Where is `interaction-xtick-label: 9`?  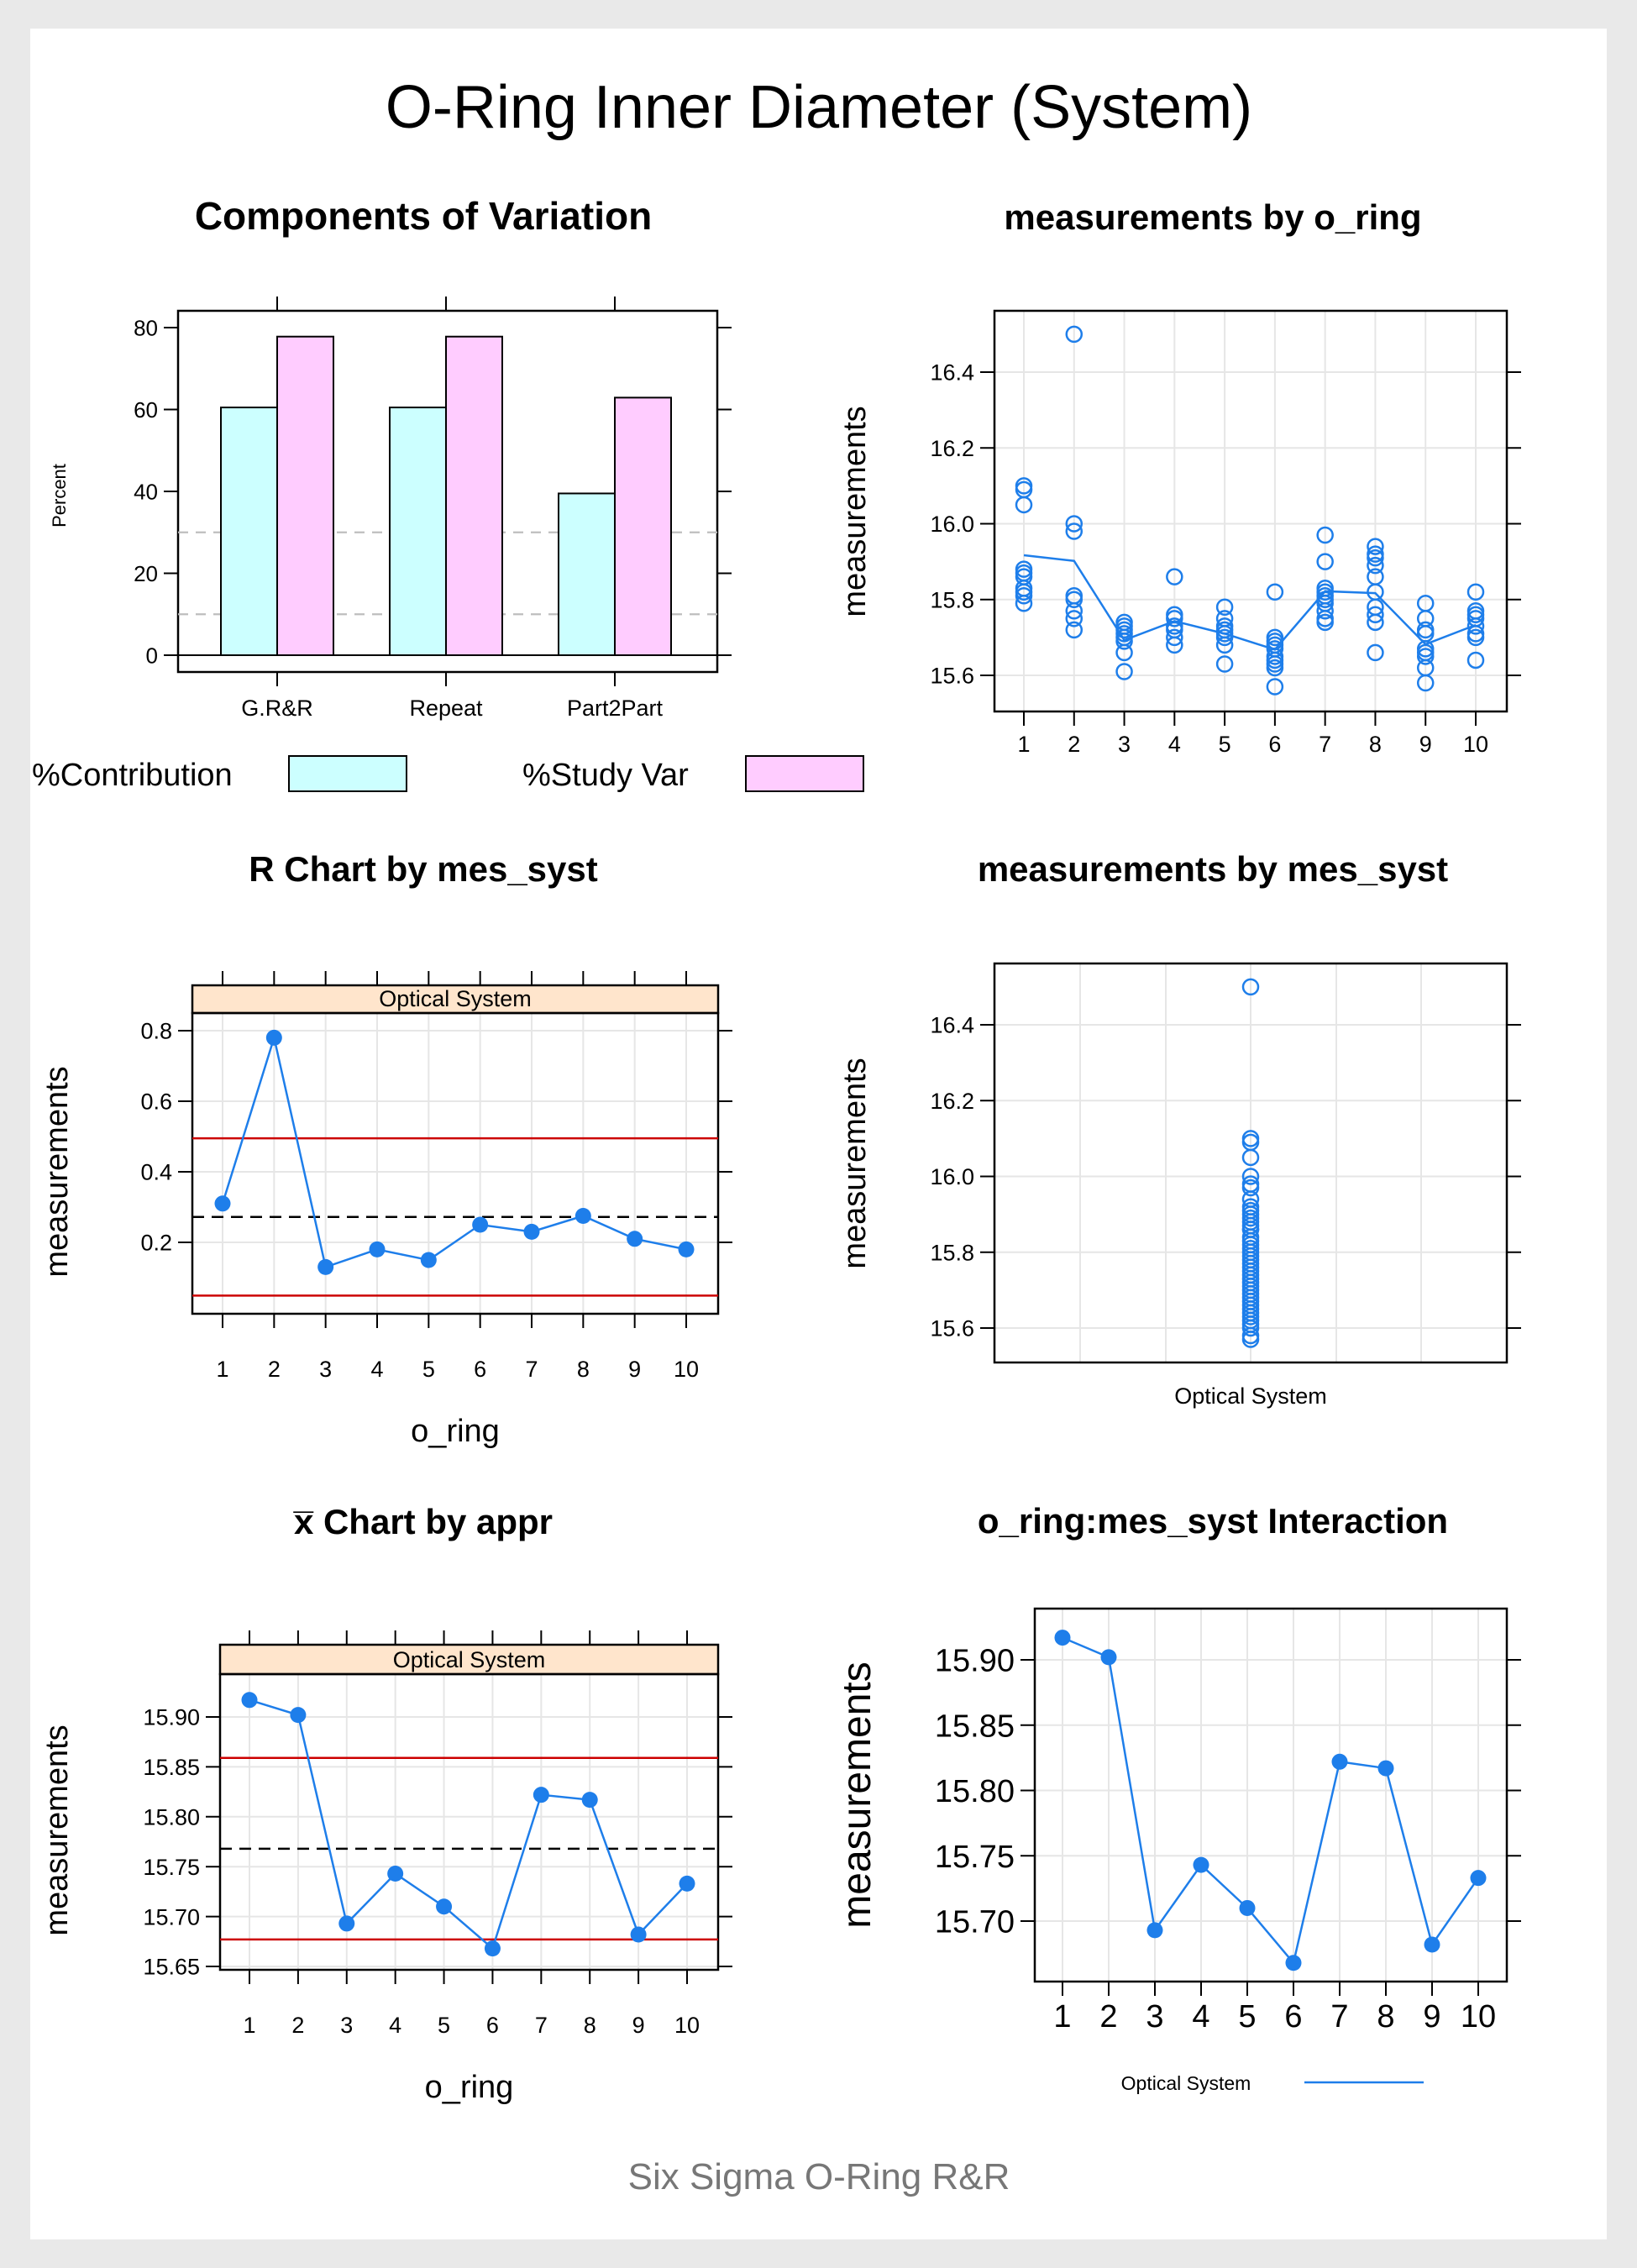 interaction-xtick-label: 9 is located at coordinates (1431, 2016).